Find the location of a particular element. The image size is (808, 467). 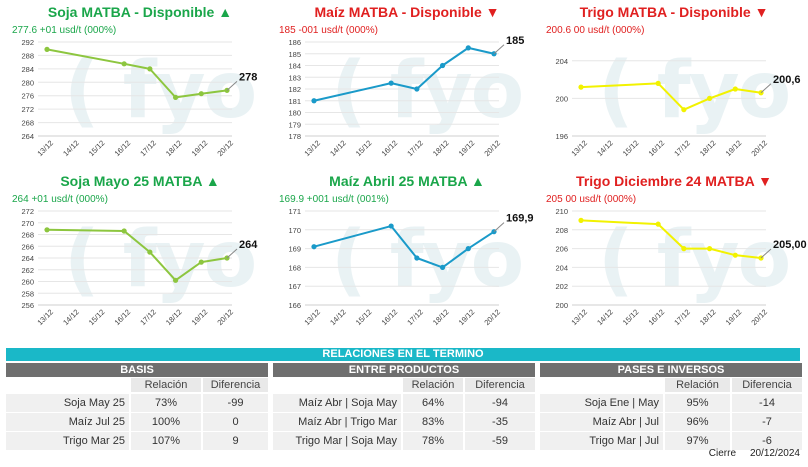

y-tick-label: 184 is located at coordinates (294, 66).